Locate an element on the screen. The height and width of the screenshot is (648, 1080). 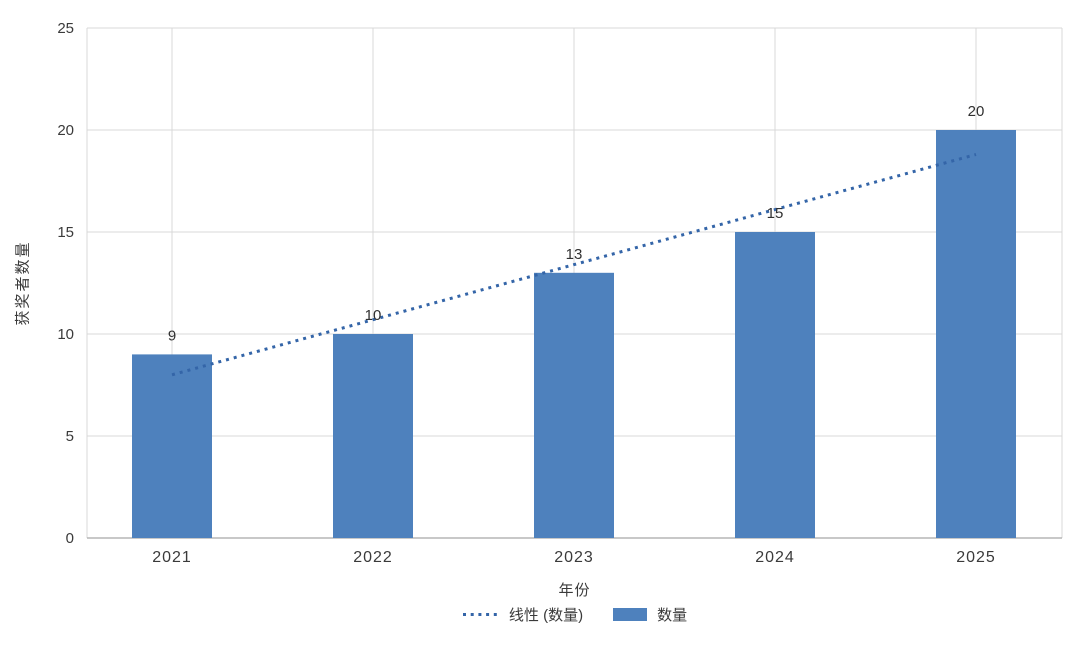
x-tick-label: 2023 is located at coordinates (574, 557).